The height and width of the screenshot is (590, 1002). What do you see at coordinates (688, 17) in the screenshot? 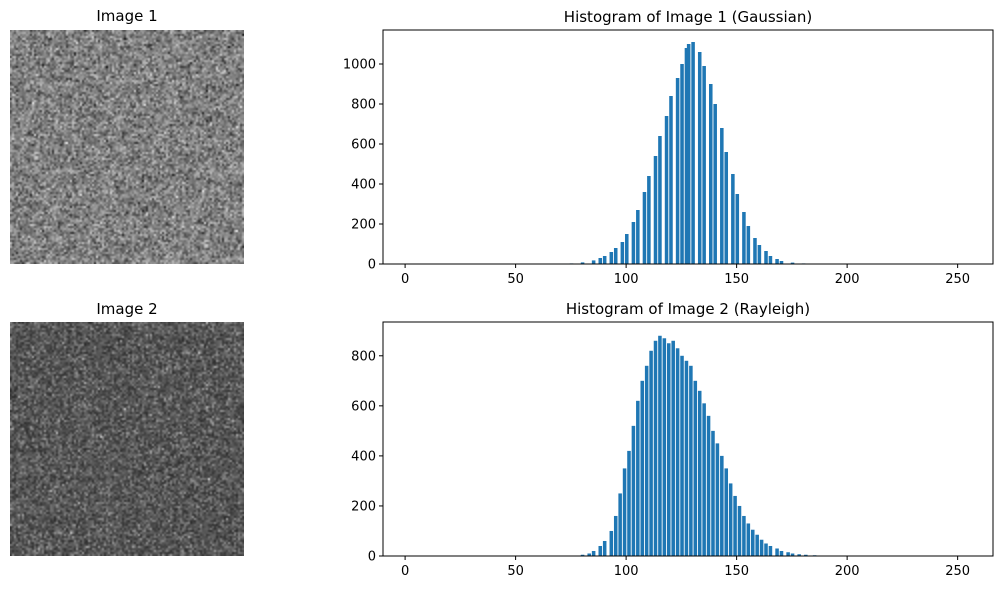
I see `histogram-title: Histogram of Image 1 (Gaussian)` at bounding box center [688, 17].